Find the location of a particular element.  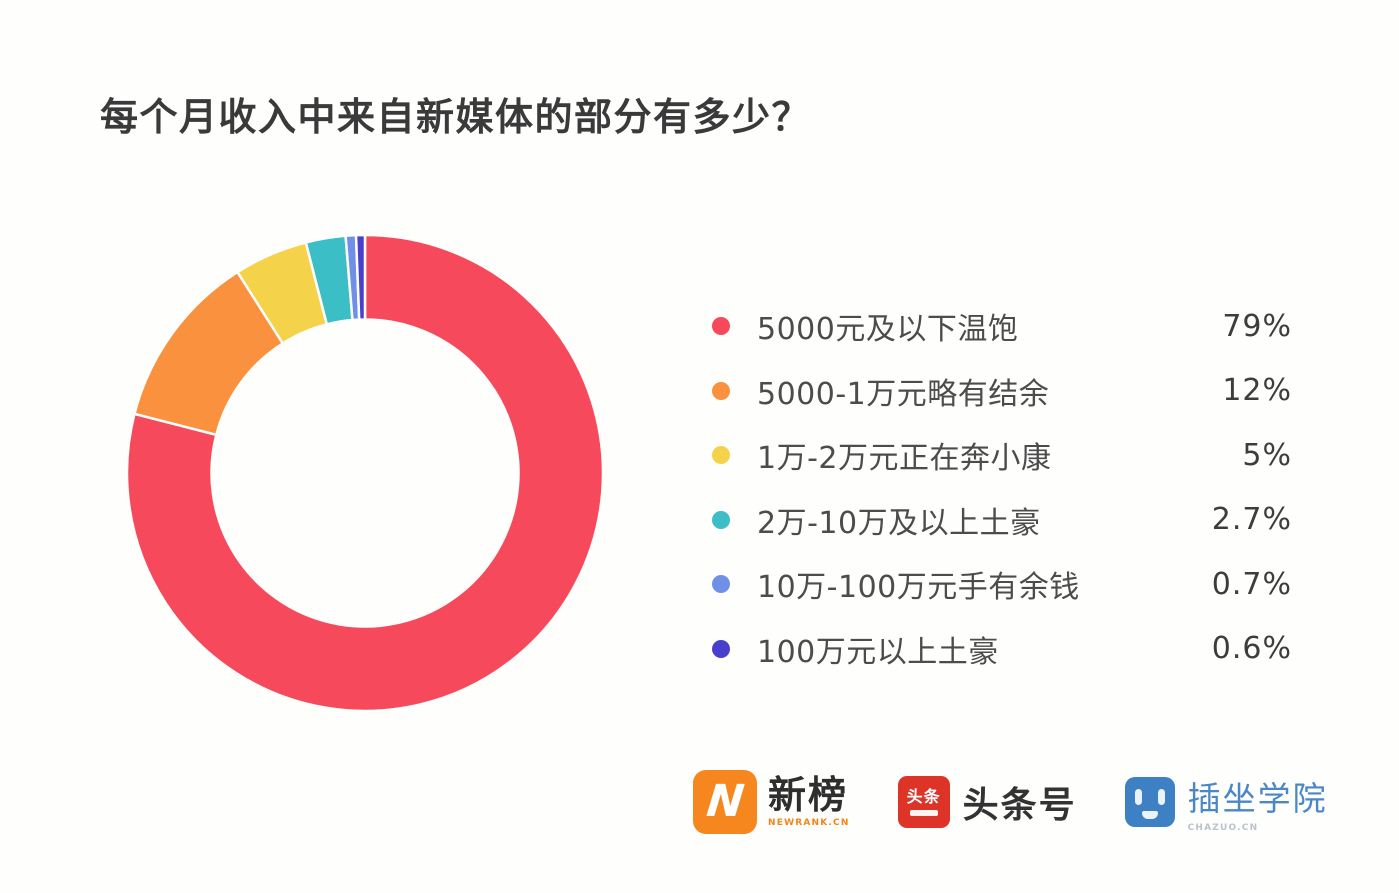

logo-toutiao: 头条 头条号 is located at coordinates (987, 802).